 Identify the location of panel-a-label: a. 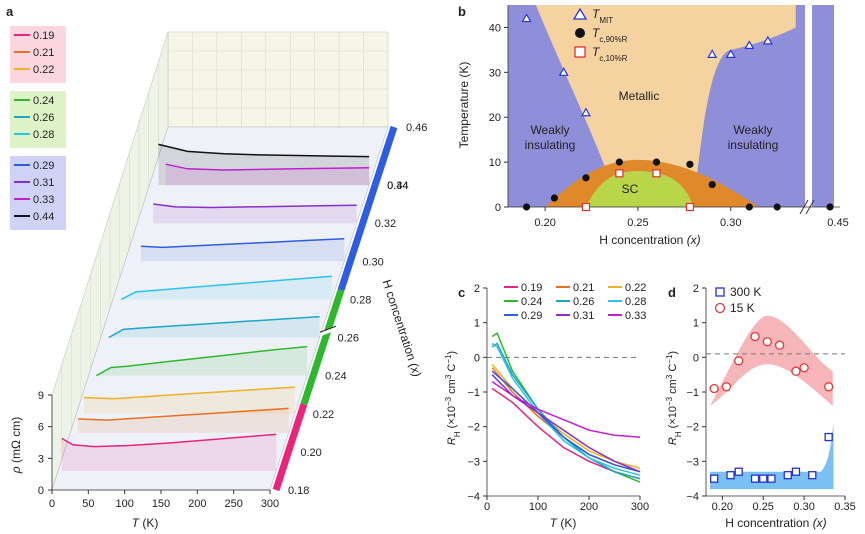
(10, 11).